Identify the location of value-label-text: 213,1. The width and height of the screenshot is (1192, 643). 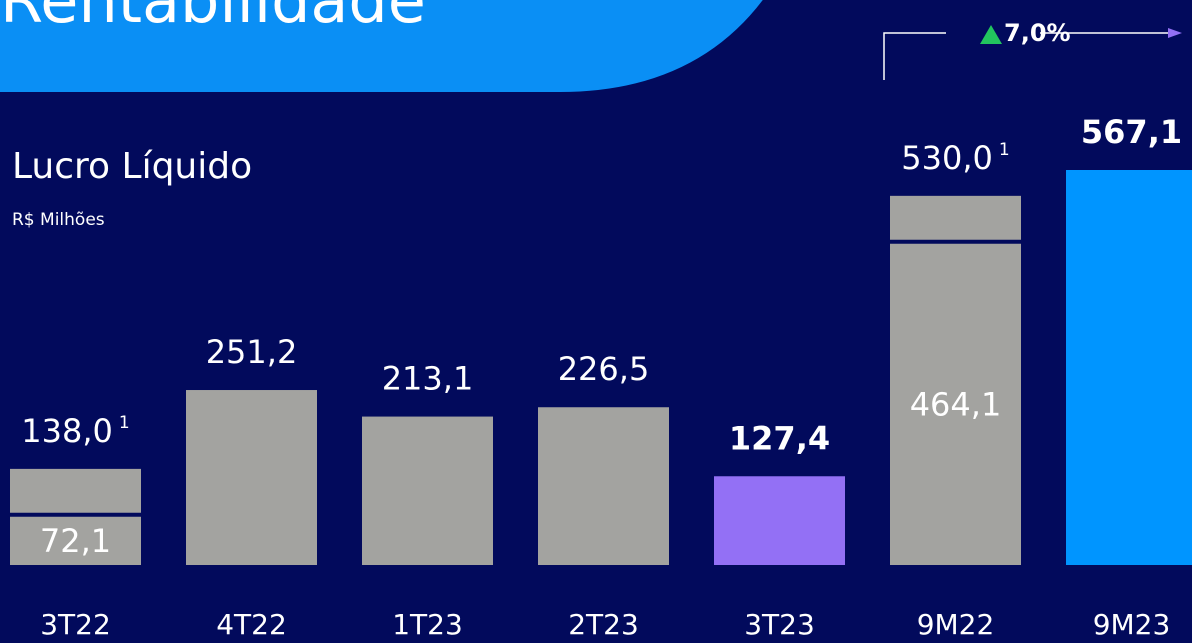
(428, 379).